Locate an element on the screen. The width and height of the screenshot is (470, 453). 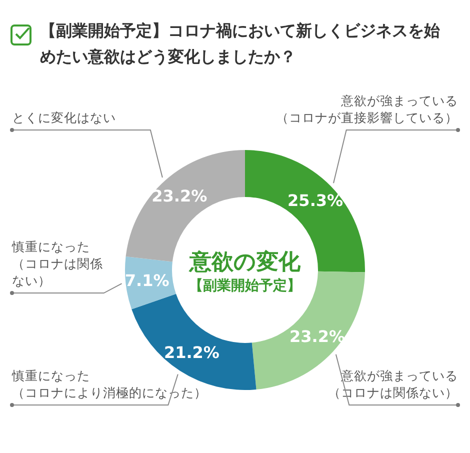
slice-label: 慎重になった（コロナは関係ない） is located at coordinates (57, 263).